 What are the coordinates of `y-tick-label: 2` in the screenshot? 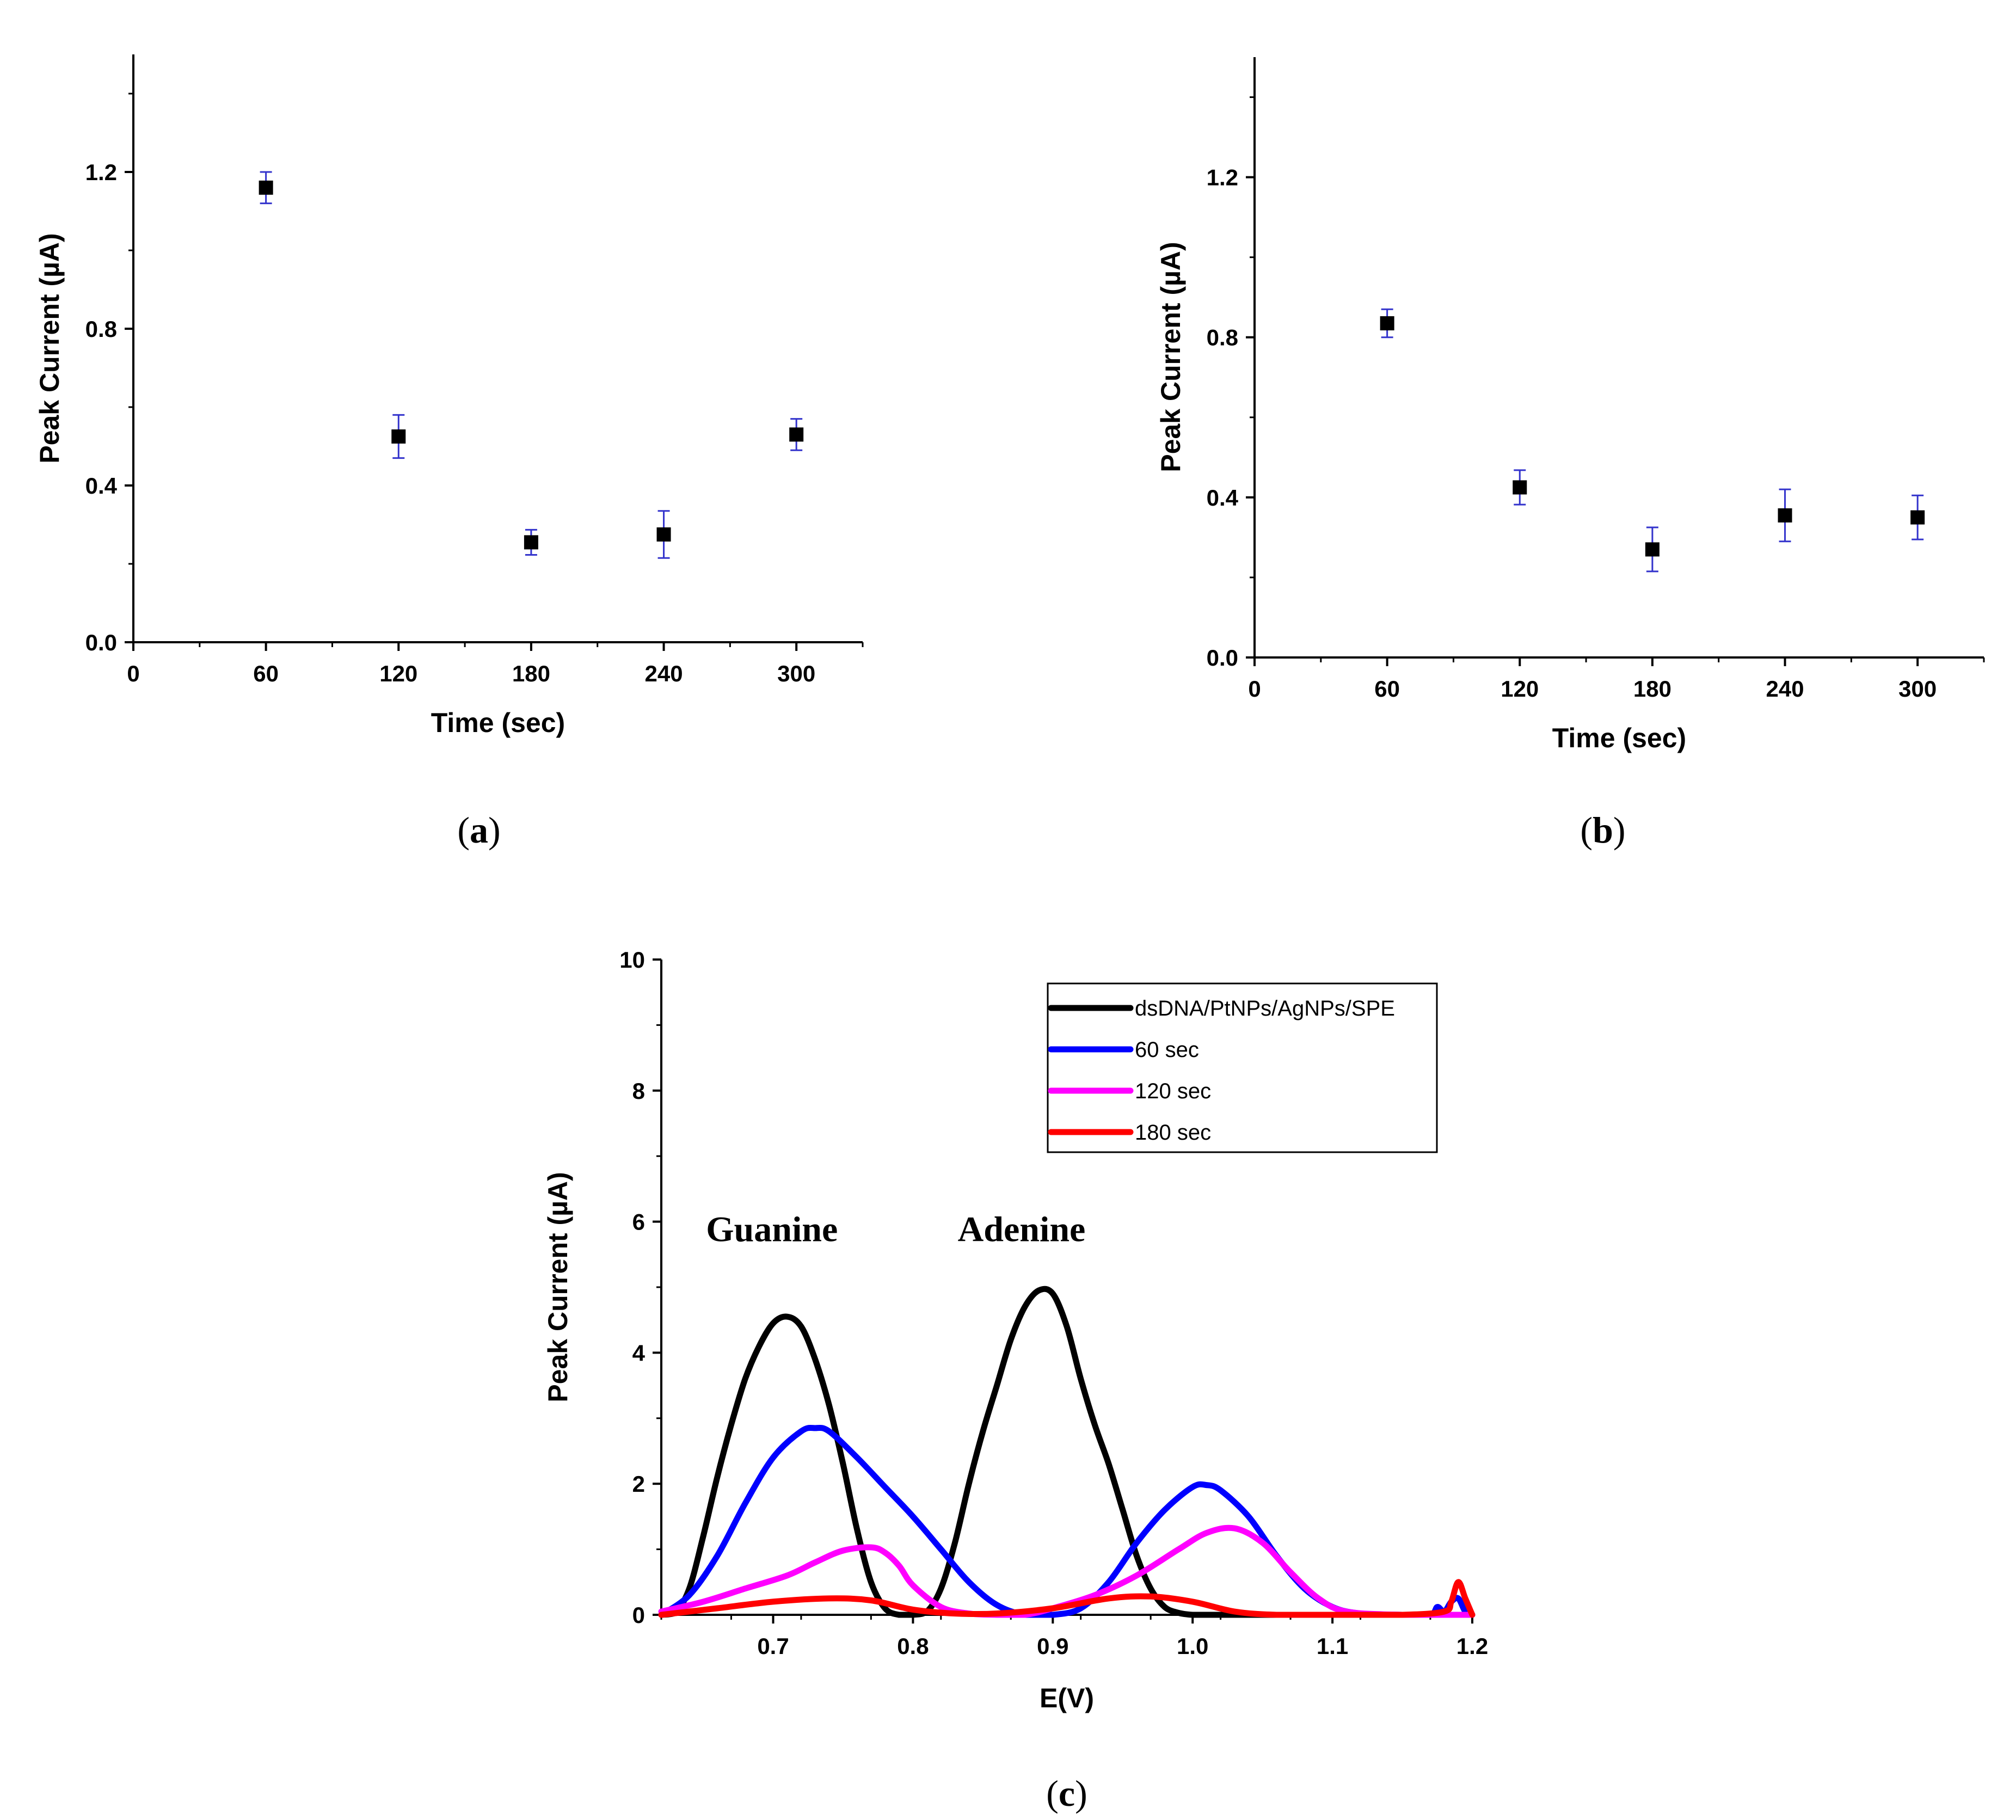 It's located at (638, 1484).